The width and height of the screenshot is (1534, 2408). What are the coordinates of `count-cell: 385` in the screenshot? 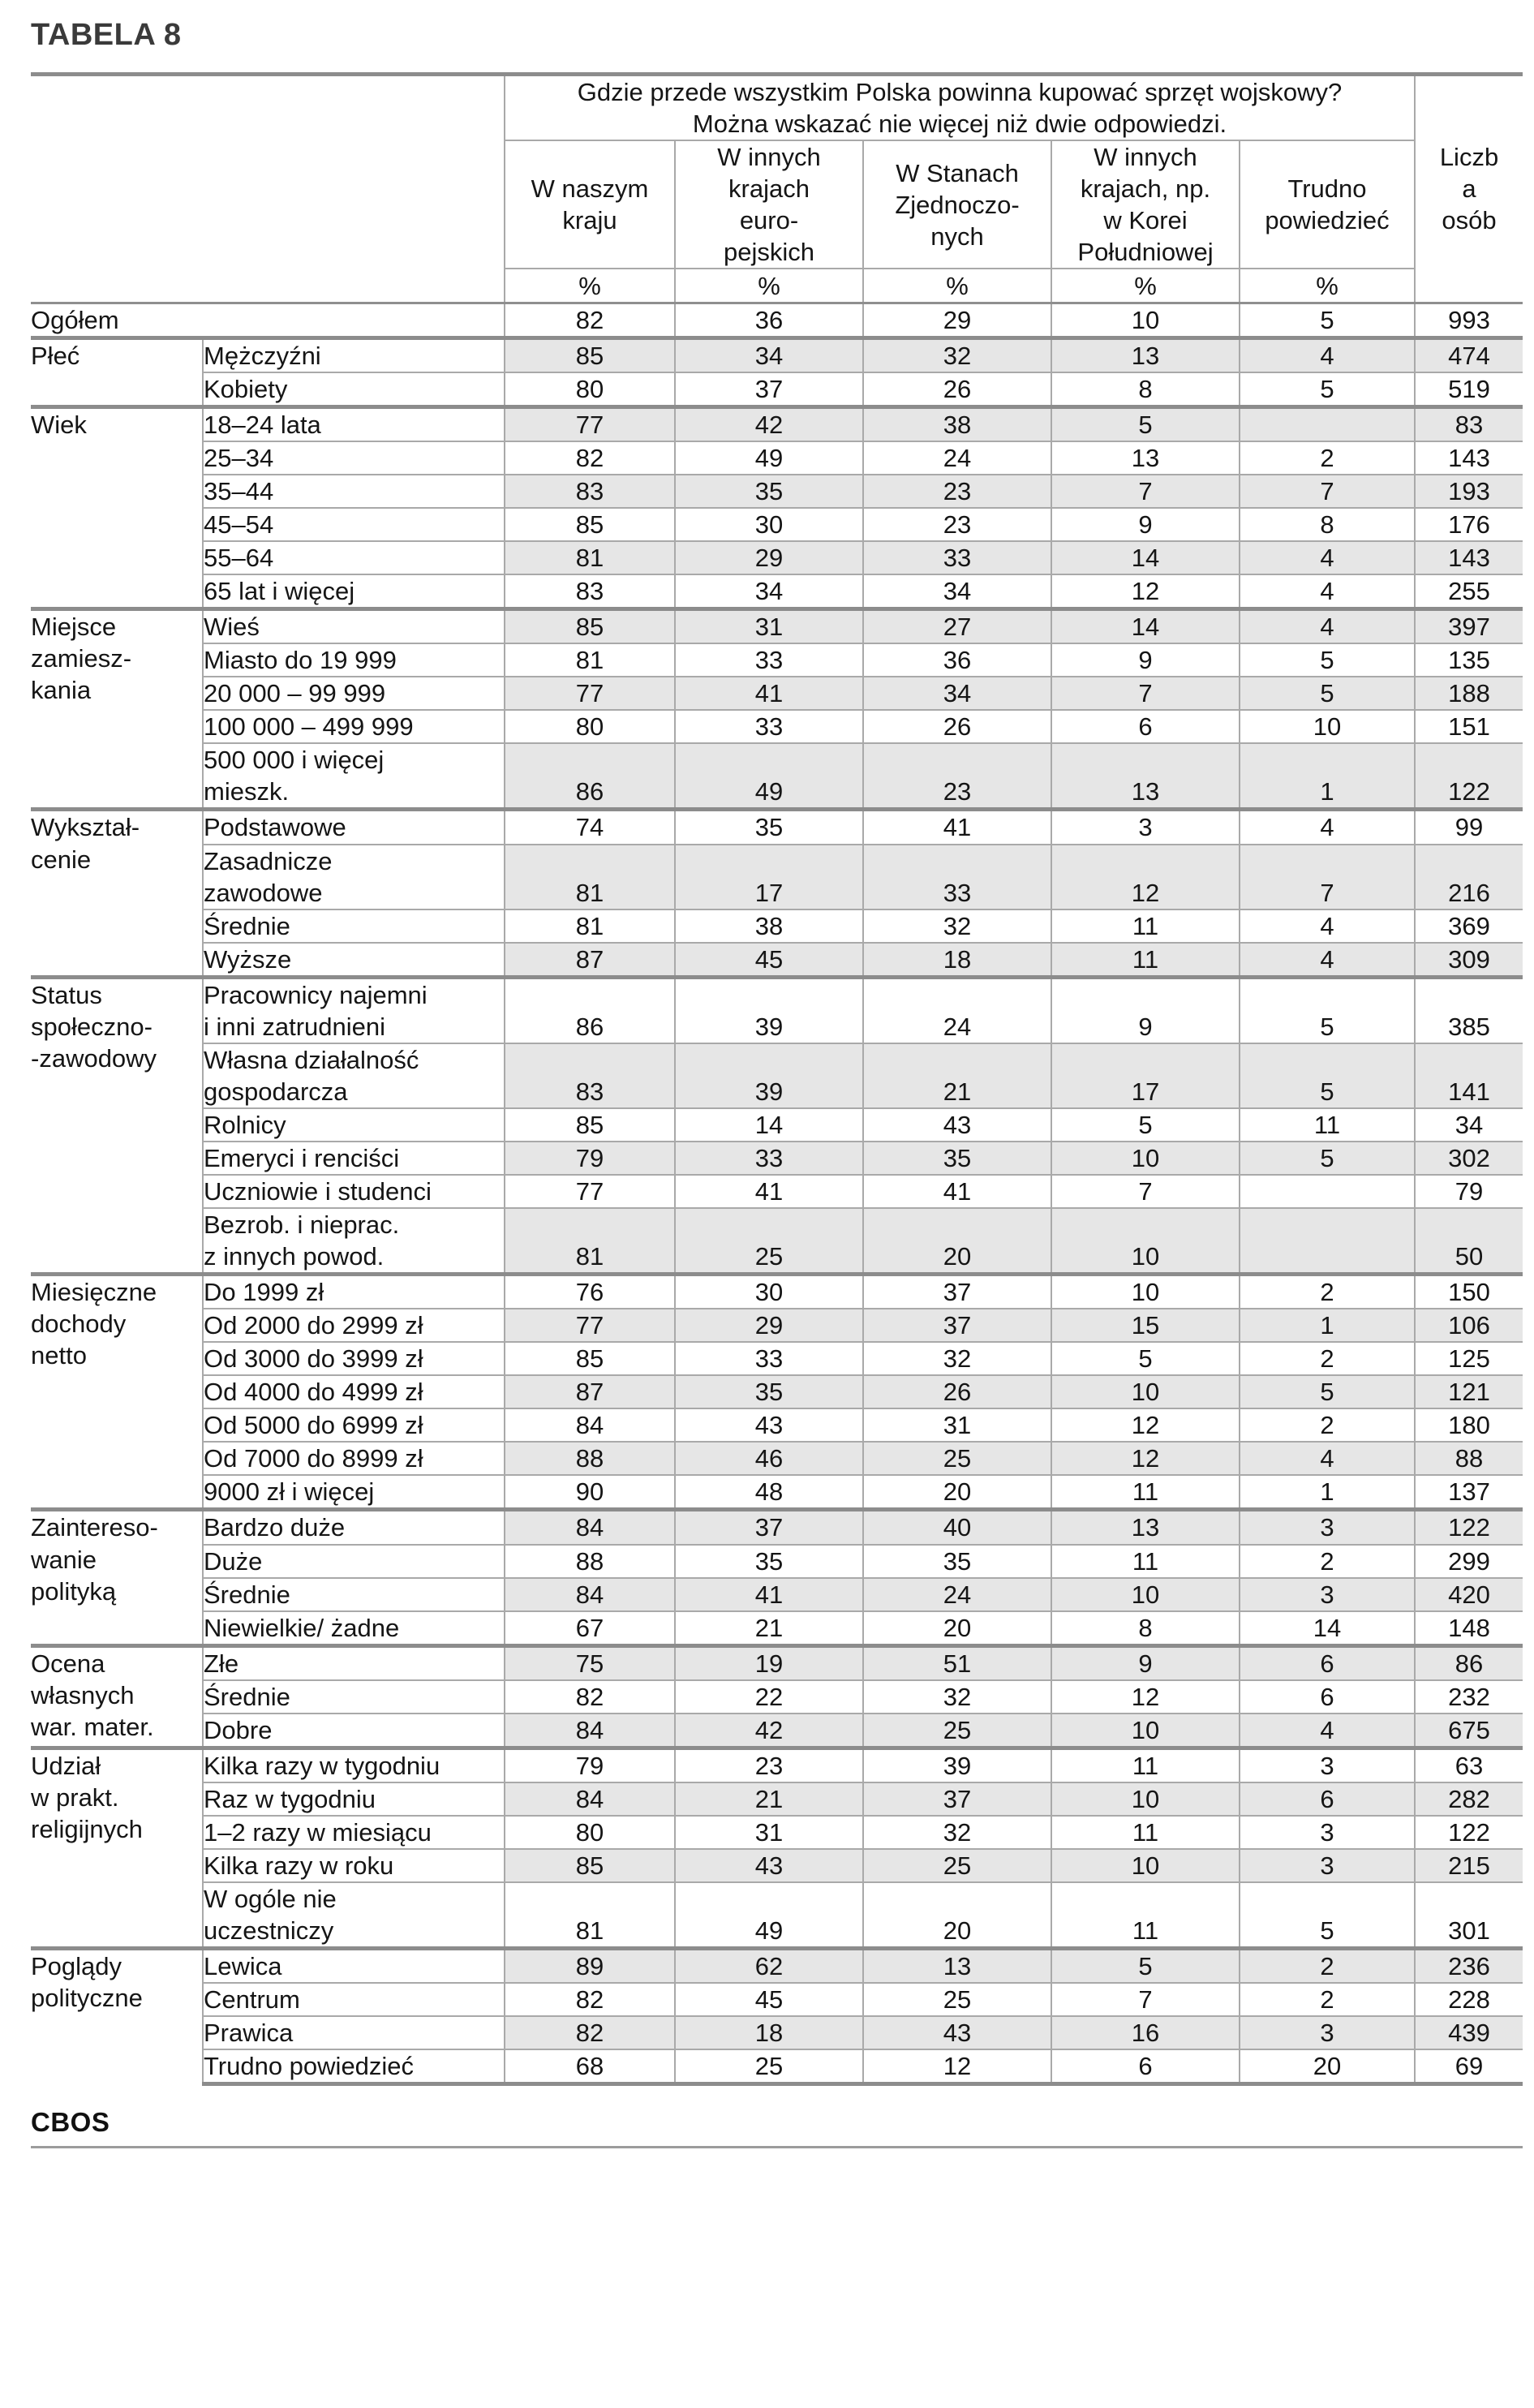 It's located at (1469, 1008).